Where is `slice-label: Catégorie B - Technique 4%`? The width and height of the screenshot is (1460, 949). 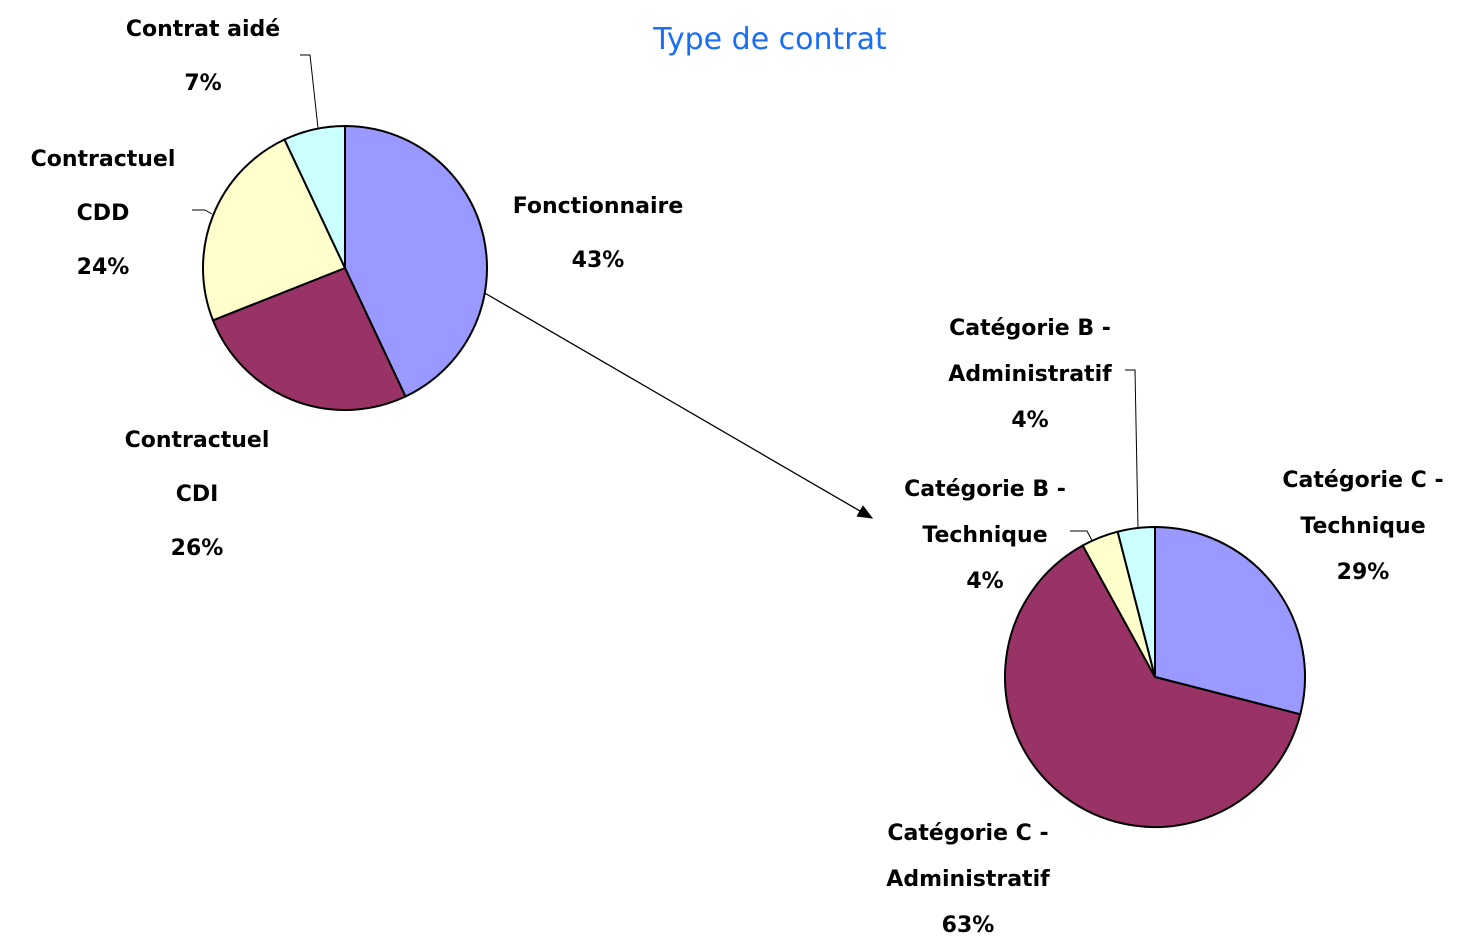 slice-label: Catégorie B - Technique 4% is located at coordinates (985, 536).